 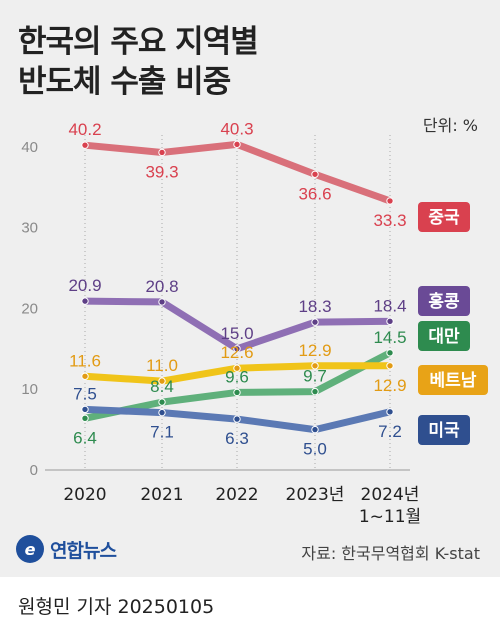 What do you see at coordinates (85, 437) in the screenshot?
I see `data-label: 6.4` at bounding box center [85, 437].